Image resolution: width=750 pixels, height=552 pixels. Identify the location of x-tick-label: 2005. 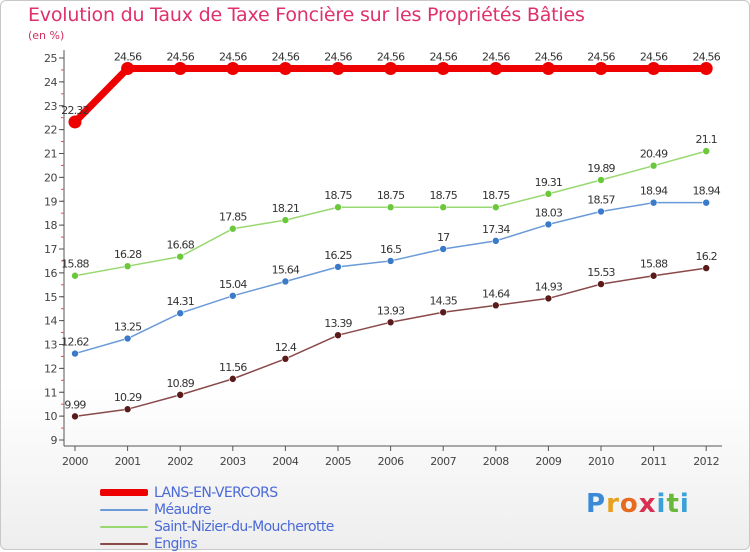
(338, 461).